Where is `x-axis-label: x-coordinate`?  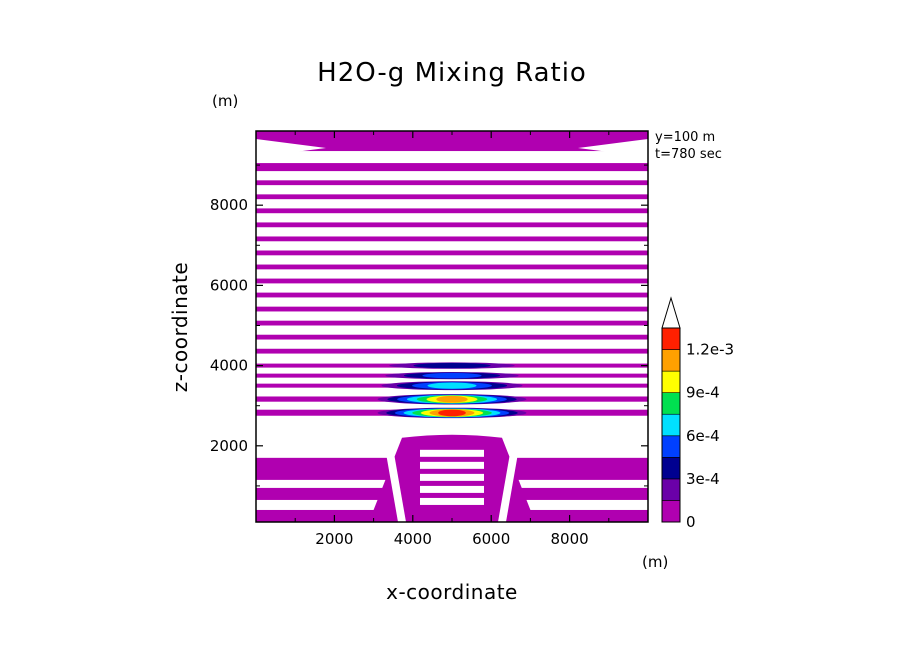
x-axis-label: x-coordinate is located at coordinates (452, 592).